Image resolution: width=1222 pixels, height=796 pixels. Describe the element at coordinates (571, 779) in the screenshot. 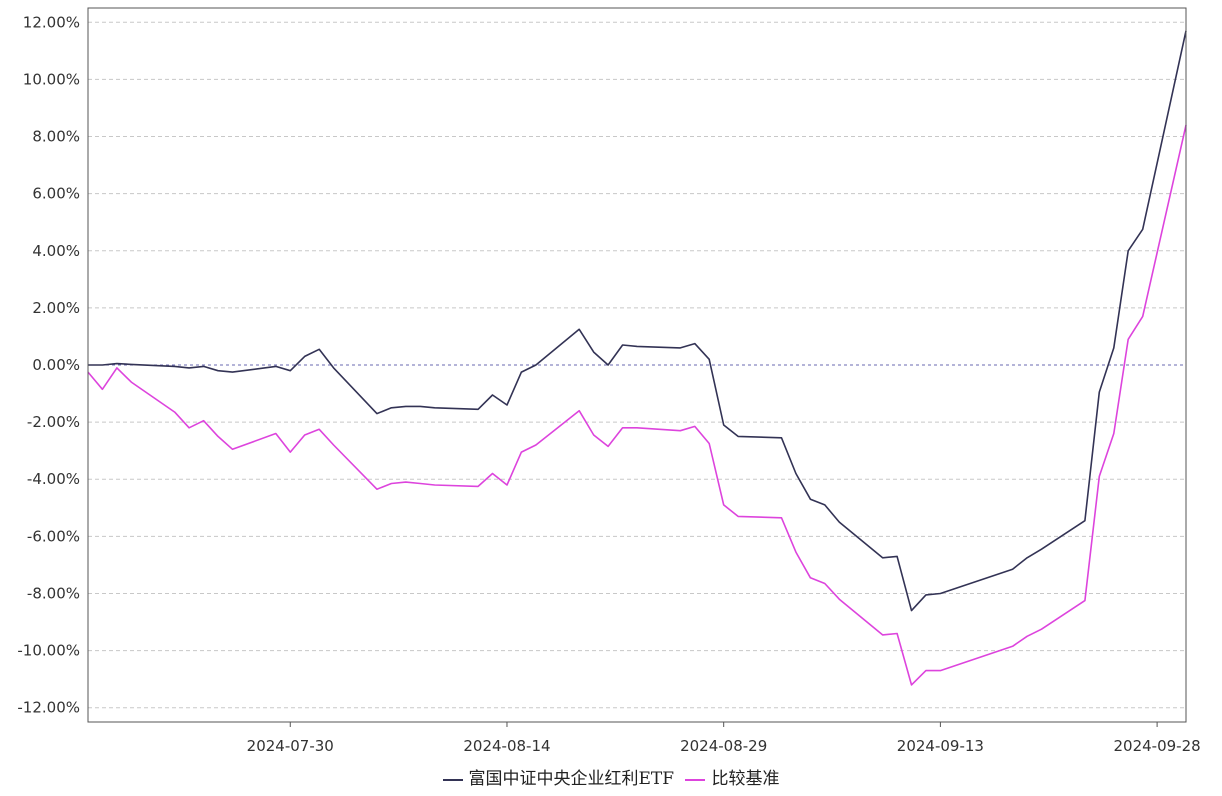

I see `legend-label-fund: 富国中证中央企业红利ETF` at that location.